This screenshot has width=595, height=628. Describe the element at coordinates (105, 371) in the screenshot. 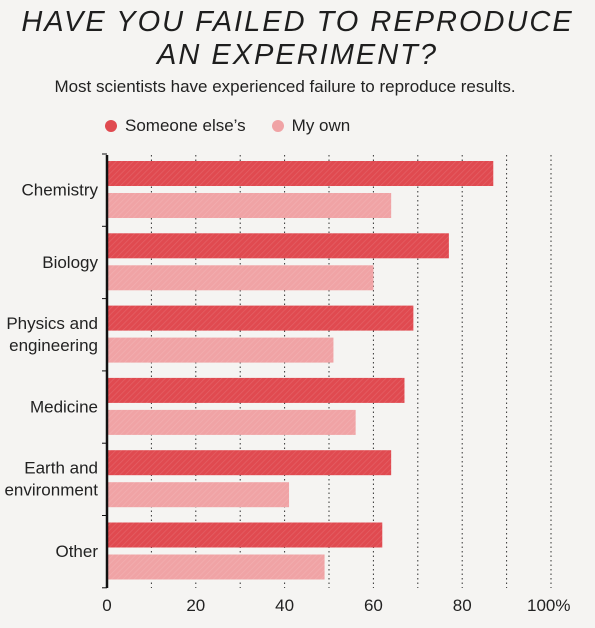

I see `axes` at that location.